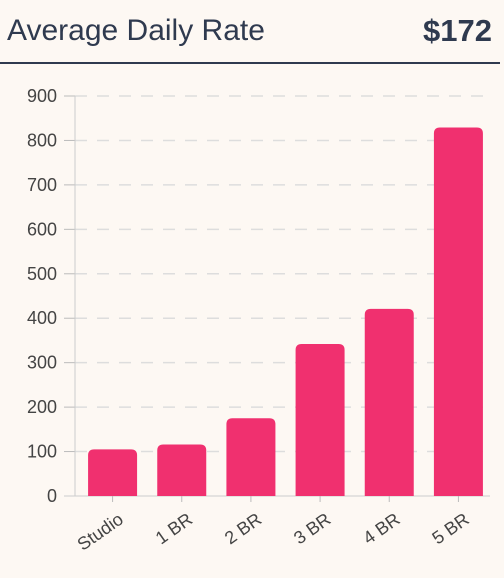 The height and width of the screenshot is (578, 504). Describe the element at coordinates (450, 528) in the screenshot. I see `x-tick-label: 5 BR` at that location.